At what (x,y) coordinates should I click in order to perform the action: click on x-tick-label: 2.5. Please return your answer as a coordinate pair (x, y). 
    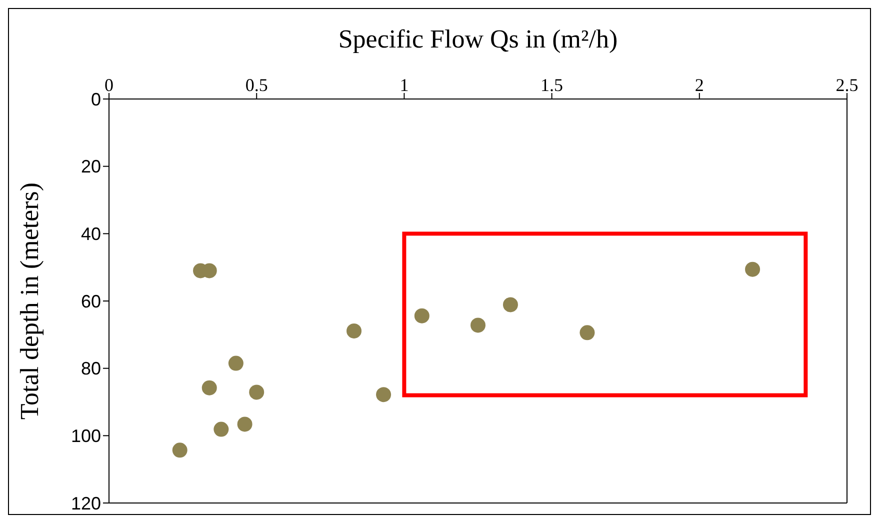
    Looking at the image, I should click on (847, 85).